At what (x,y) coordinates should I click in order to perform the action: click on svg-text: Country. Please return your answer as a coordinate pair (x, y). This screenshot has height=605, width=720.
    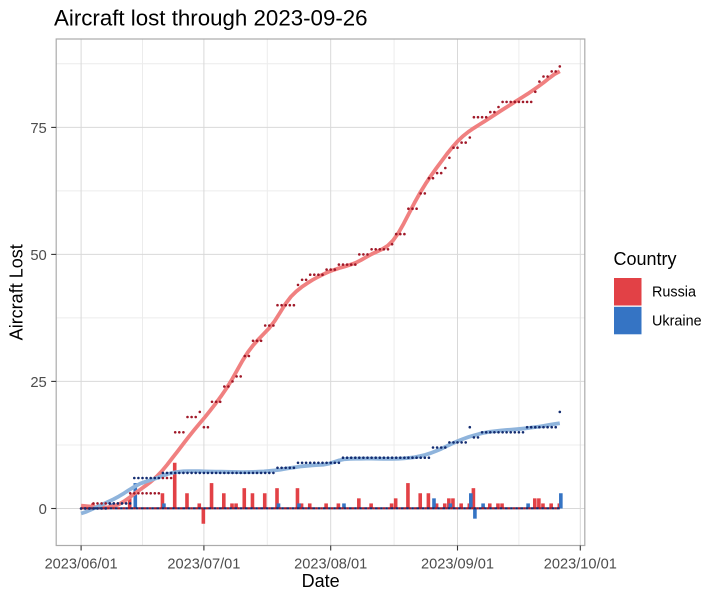
    Looking at the image, I should click on (645, 259).